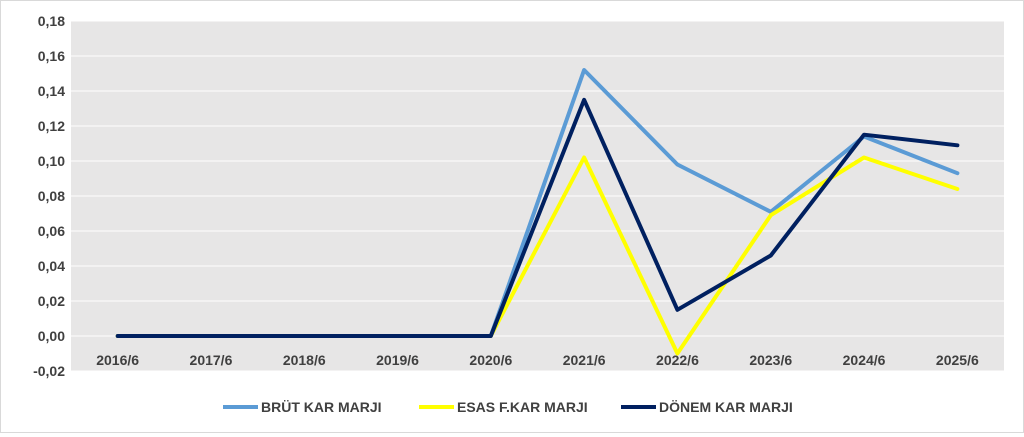 The height and width of the screenshot is (437, 1024). Describe the element at coordinates (864, 360) in the screenshot. I see `x-tick-label: 2024/6` at that location.